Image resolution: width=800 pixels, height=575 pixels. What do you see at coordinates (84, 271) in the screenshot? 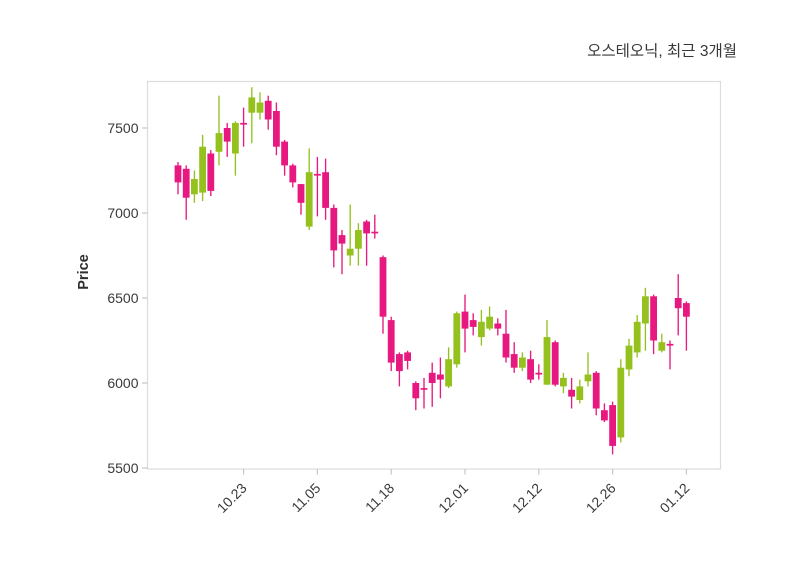
I see `y-axis-label: Price` at bounding box center [84, 271].